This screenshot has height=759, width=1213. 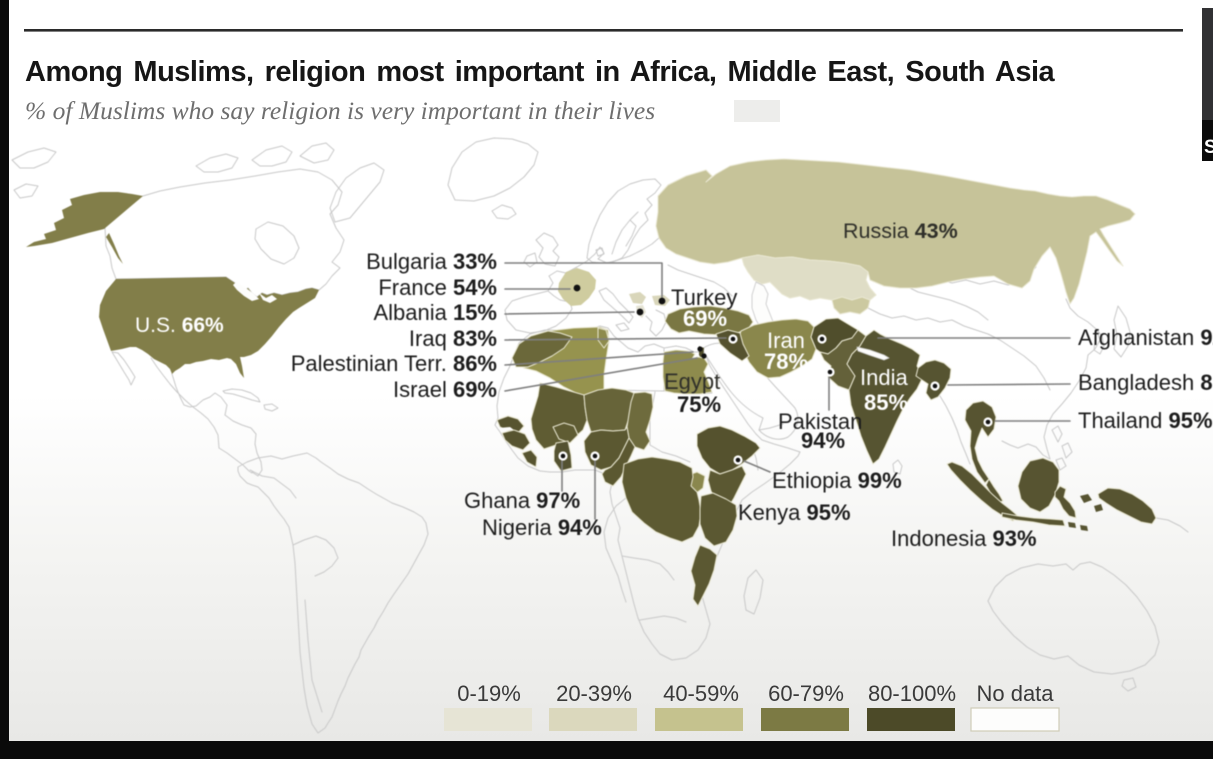 I want to click on svg-text: France 54%, so click(x=437, y=287).